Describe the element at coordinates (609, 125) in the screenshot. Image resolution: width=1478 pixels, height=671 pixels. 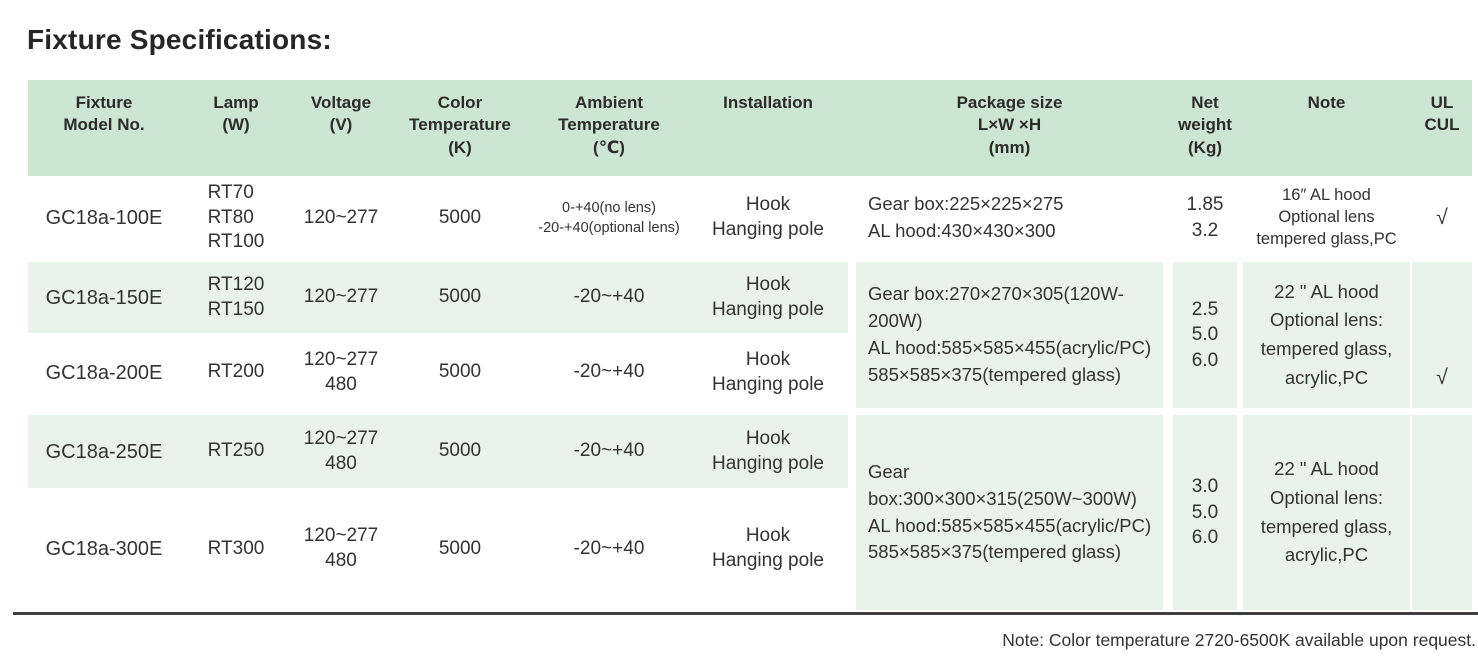
I see `header-ambient-temperature: Ambient Temperature (℃)` at that location.